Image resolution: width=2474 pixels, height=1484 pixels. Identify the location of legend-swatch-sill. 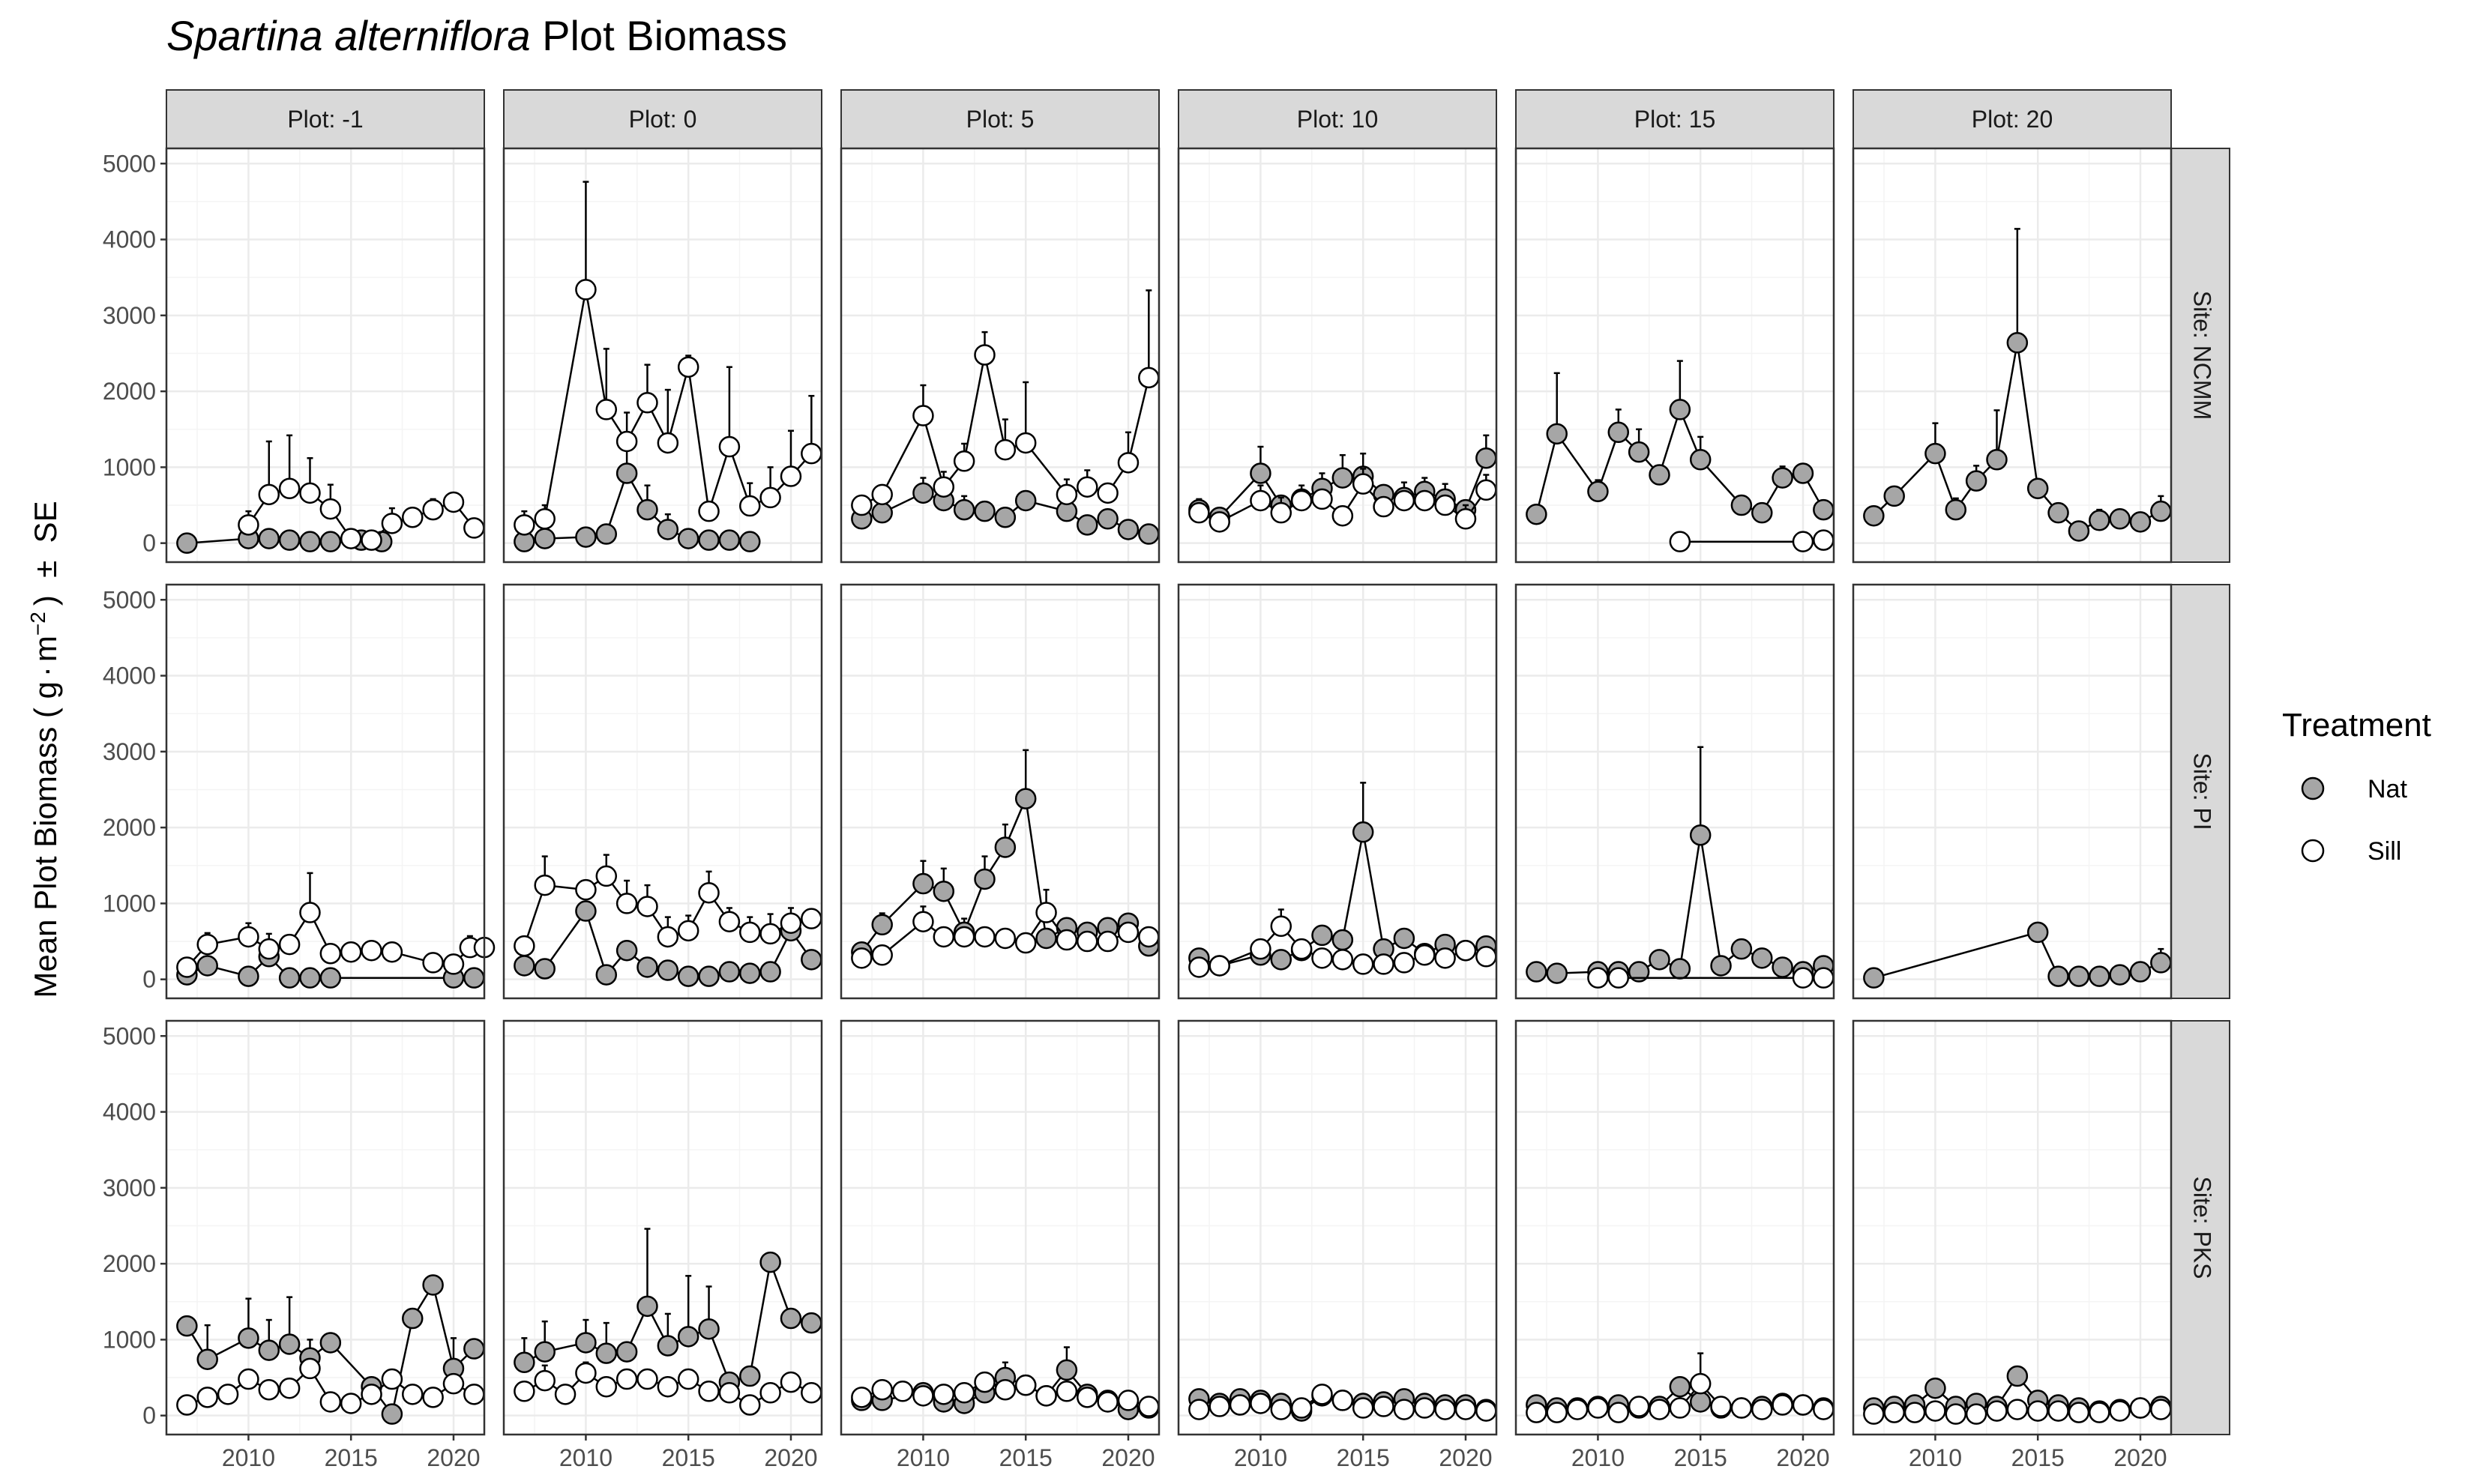
(2313, 851).